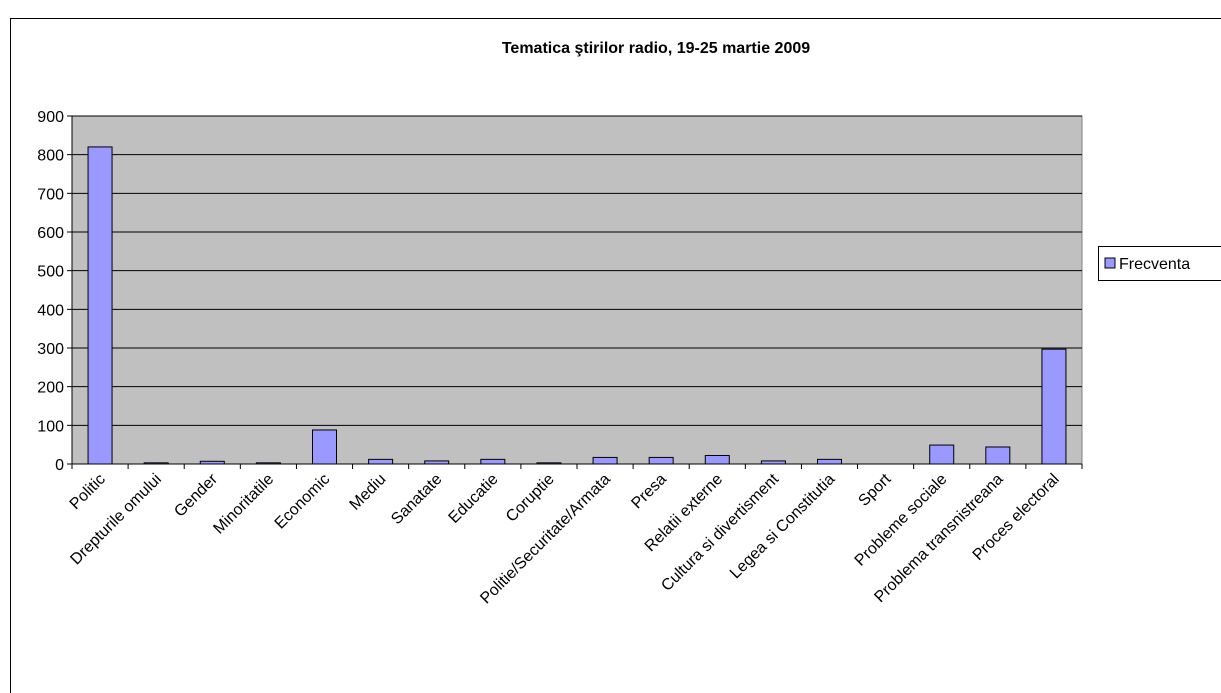 This screenshot has height=693, width=1221. What do you see at coordinates (50, 310) in the screenshot?
I see `y-tick-label: 400` at bounding box center [50, 310].